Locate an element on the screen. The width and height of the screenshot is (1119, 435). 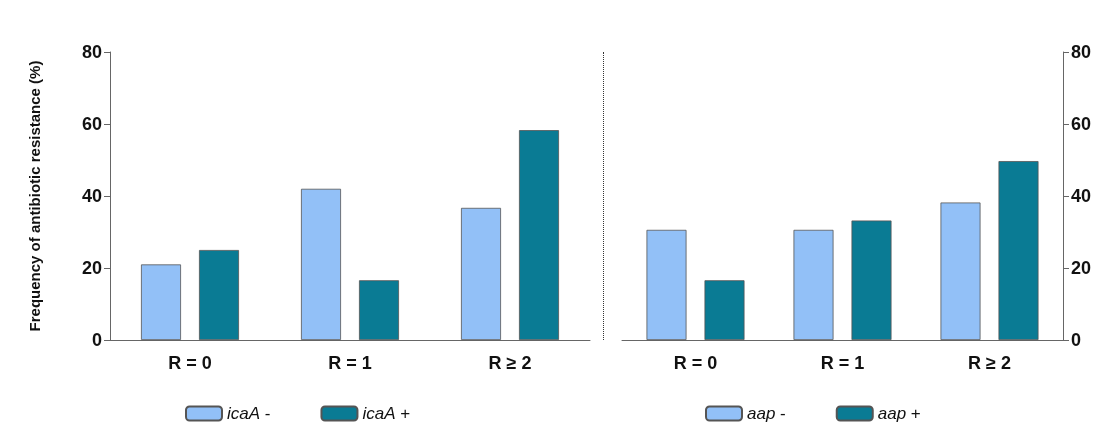
legend-label: aap - is located at coordinates (766, 413).